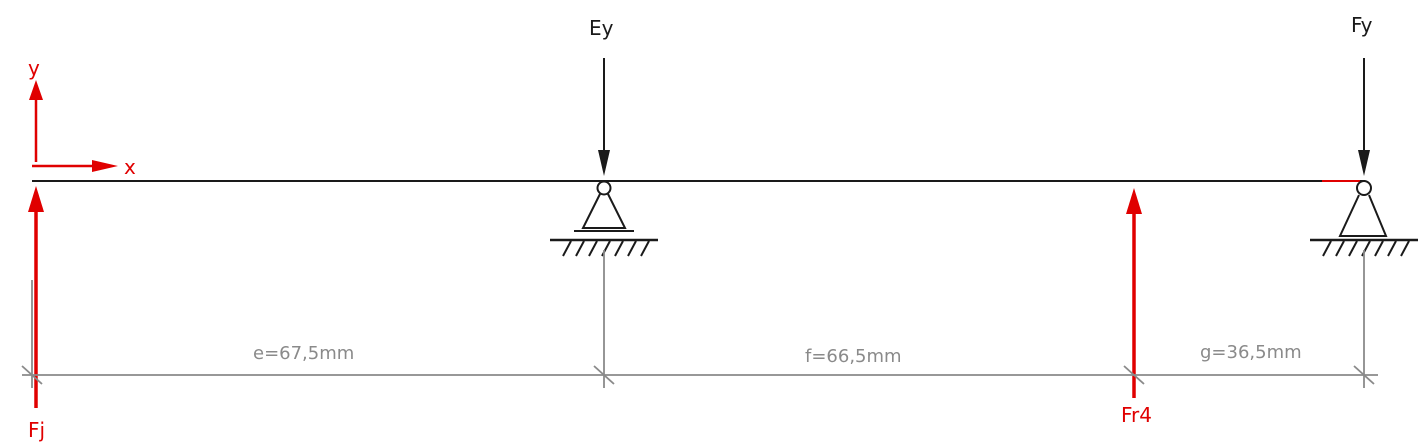 This screenshot has height=447, width=1425. I want to click on dimension-g-label: g=36,5mm, so click(1251, 352).